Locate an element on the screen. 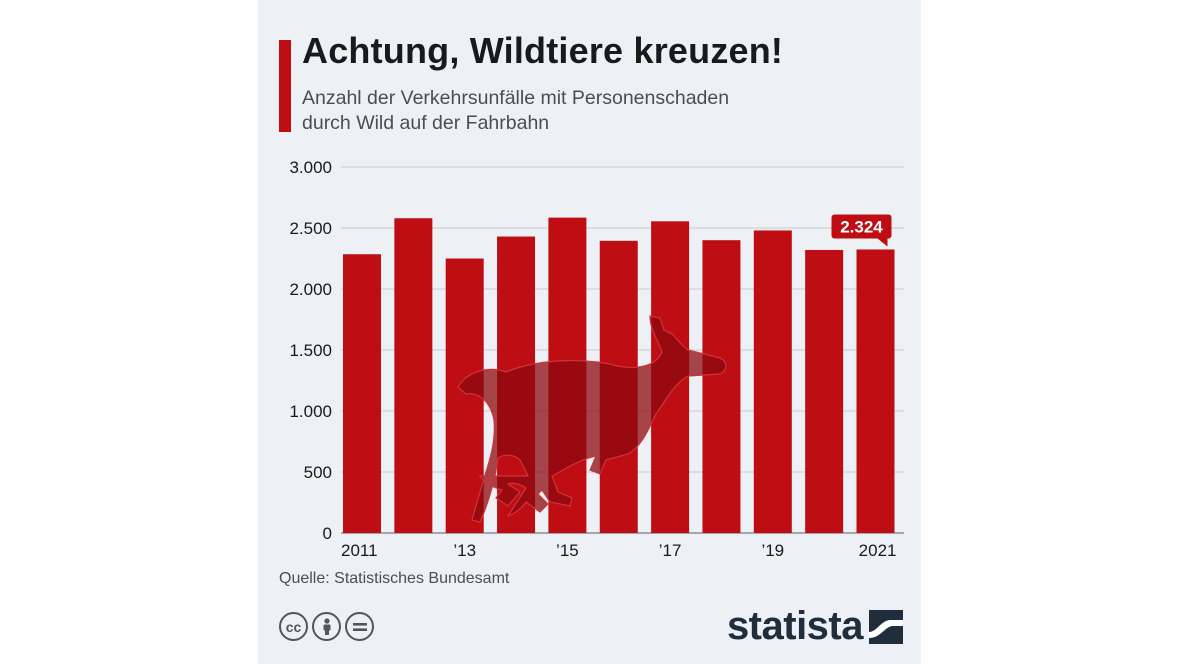  value-callout-pointer is located at coordinates (882, 242).